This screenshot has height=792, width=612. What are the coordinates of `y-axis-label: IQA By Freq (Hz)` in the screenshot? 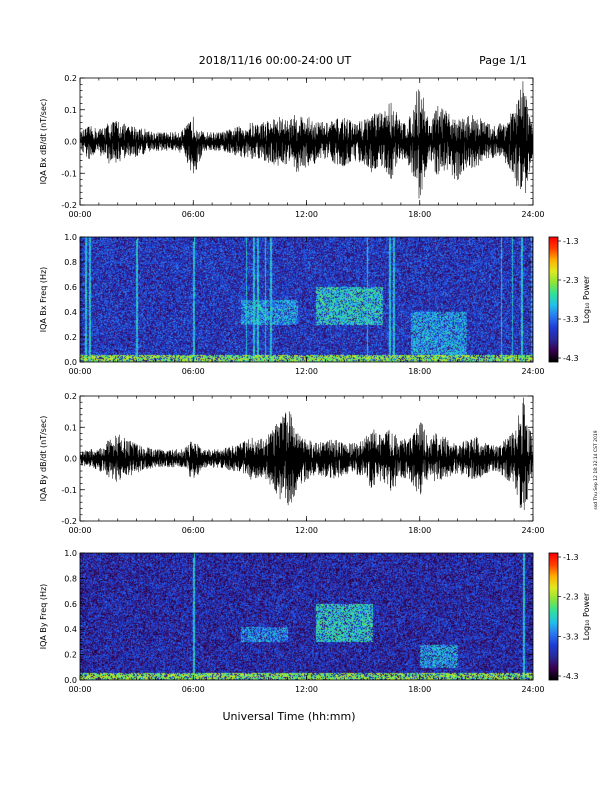 It's located at (43, 617).